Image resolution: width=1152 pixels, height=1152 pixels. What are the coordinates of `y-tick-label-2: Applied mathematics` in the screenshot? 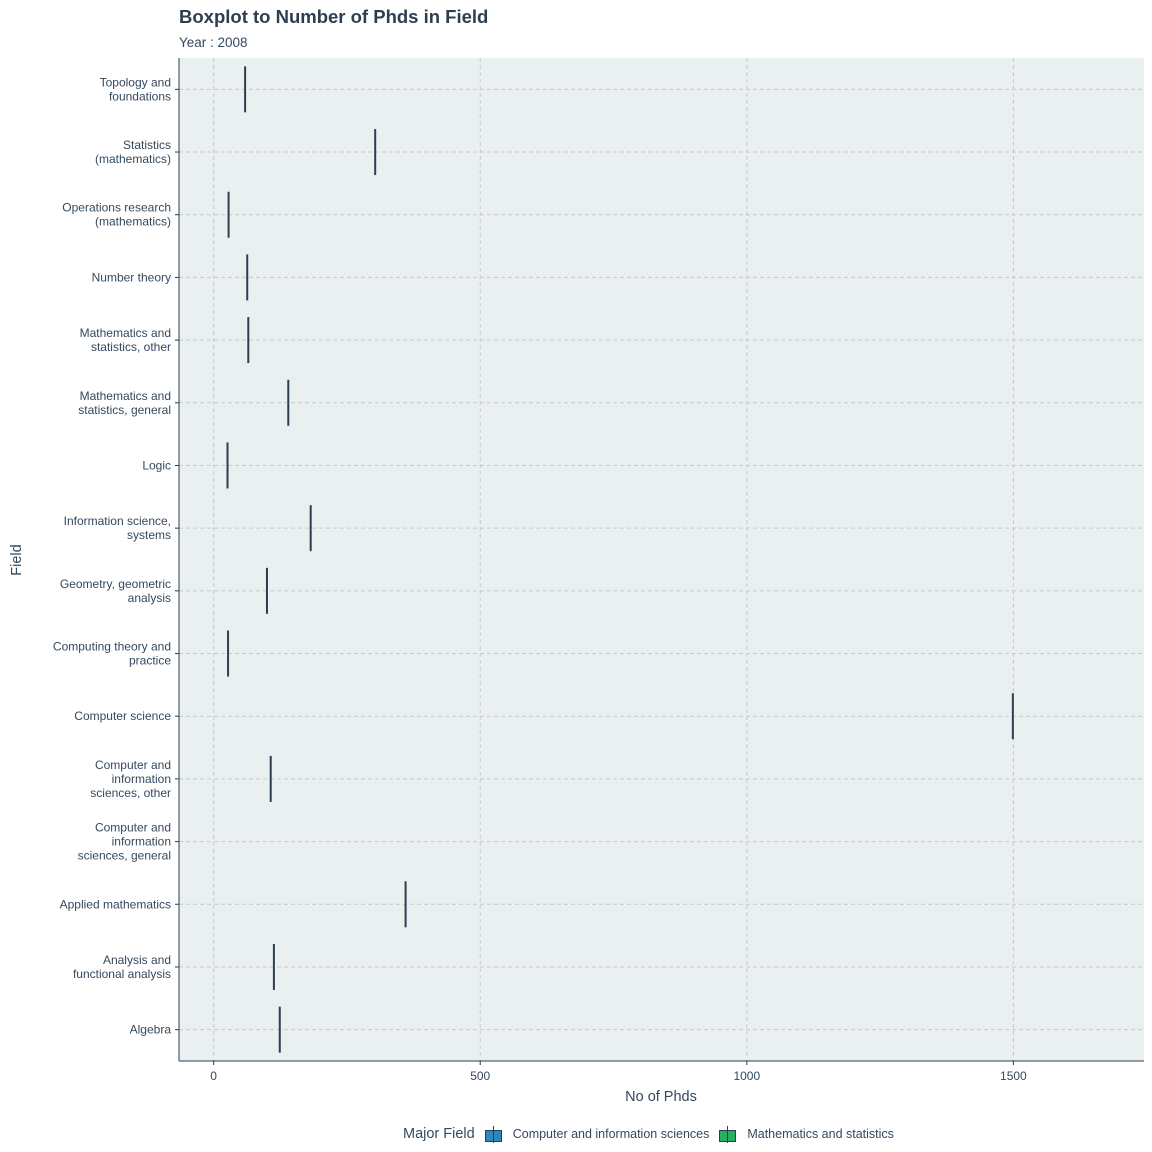 It's located at (115, 904).